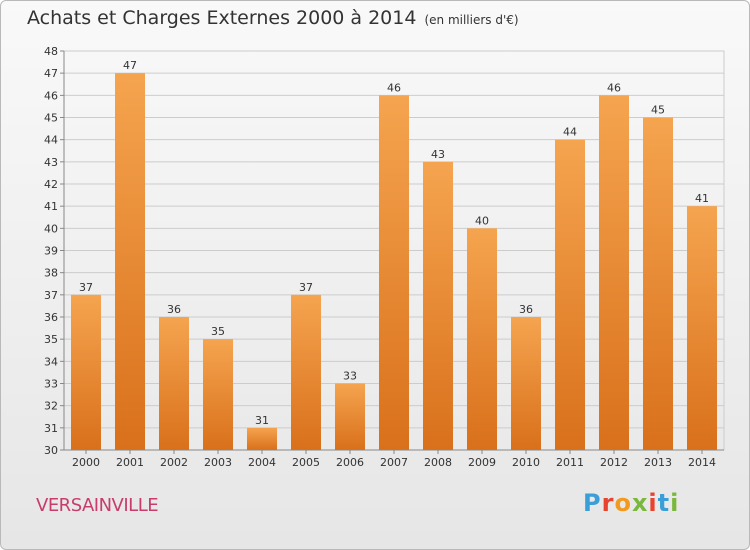 The image size is (750, 550). I want to click on x-tick-label: 2013, so click(658, 462).